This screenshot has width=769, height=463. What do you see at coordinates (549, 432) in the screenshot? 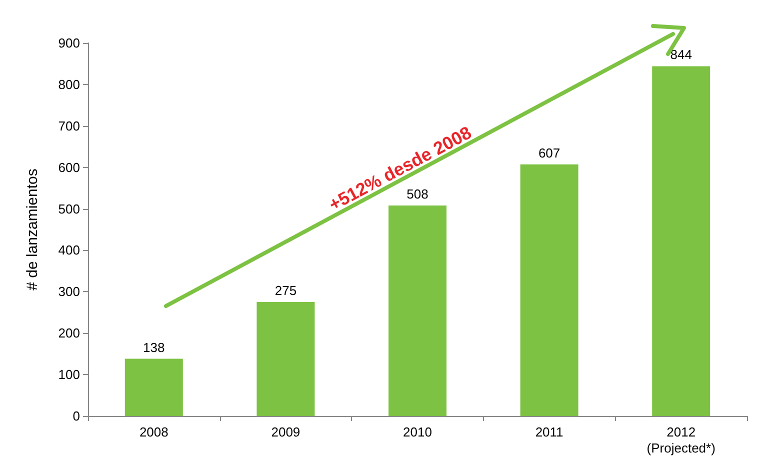
I see `x-tick-label: 2011` at bounding box center [549, 432].